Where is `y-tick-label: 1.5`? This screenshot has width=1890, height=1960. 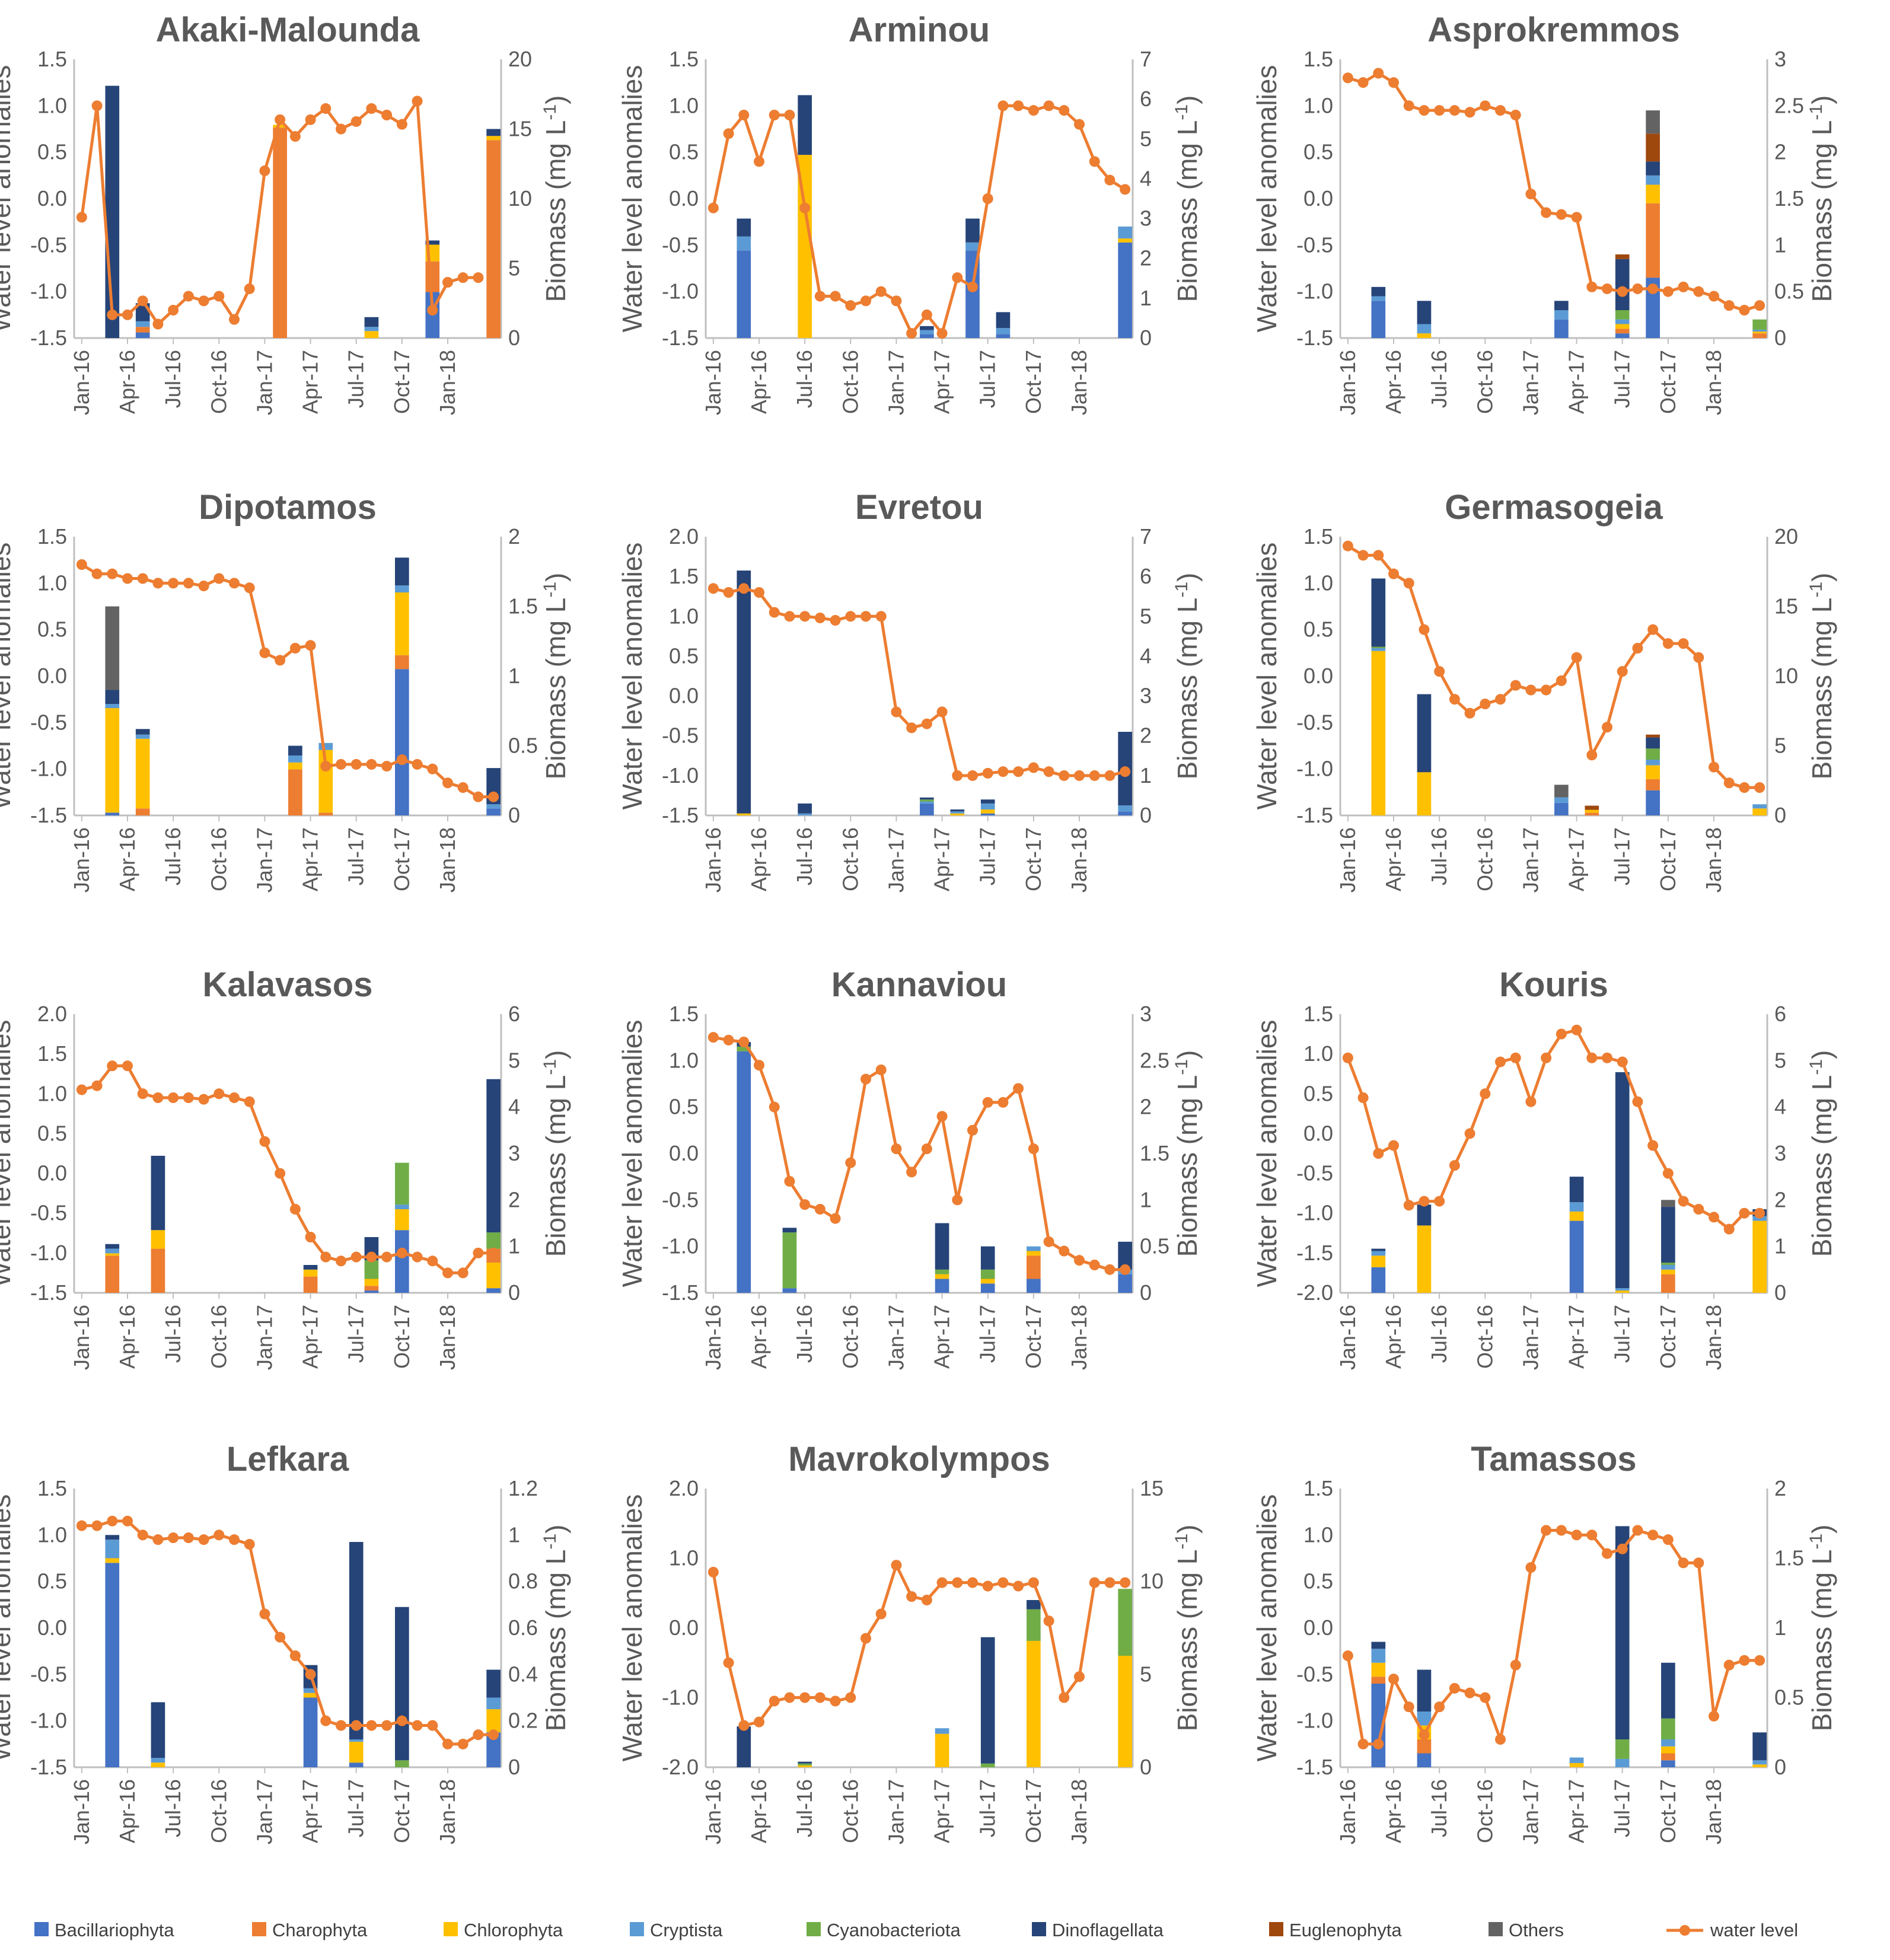 y-tick-label: 1.5 is located at coordinates (1318, 1488).